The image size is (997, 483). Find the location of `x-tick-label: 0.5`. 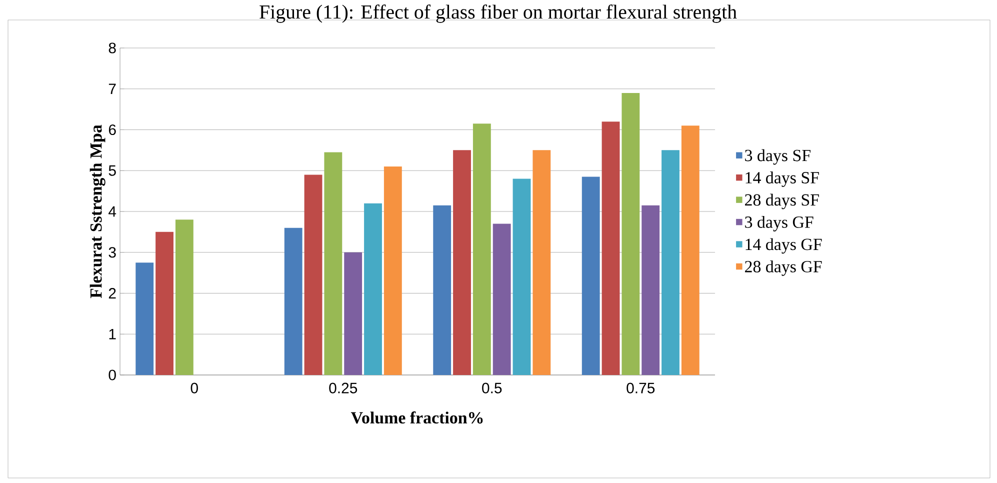

x-tick-label: 0.5 is located at coordinates (492, 388).